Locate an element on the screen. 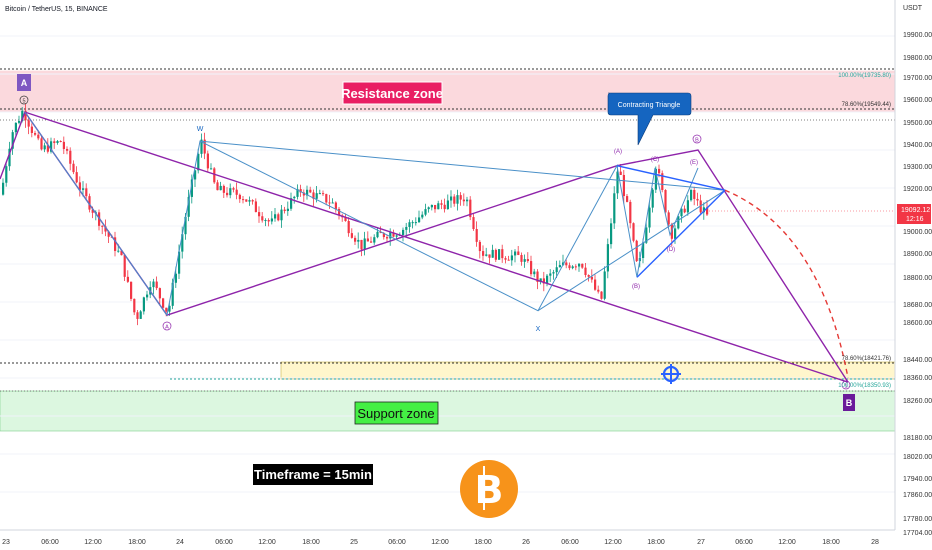  price-tick-label: 19600.00 is located at coordinates (917, 100).